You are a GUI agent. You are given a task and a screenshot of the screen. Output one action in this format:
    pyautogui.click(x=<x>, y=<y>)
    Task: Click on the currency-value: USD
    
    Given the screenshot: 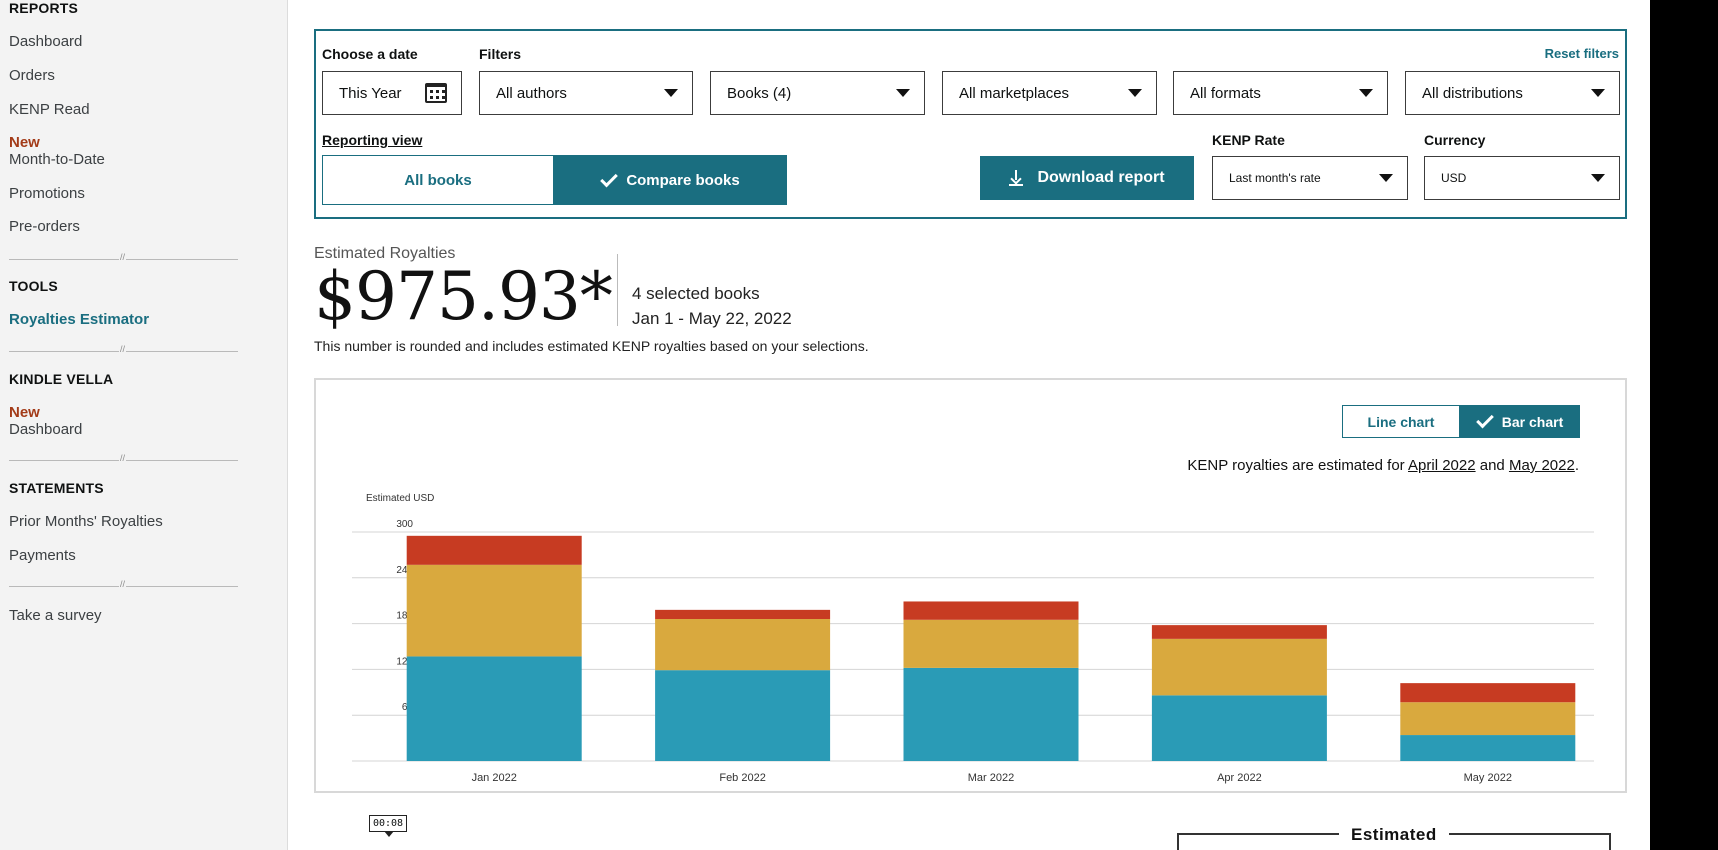 What is the action you would take?
    pyautogui.click(x=1454, y=178)
    